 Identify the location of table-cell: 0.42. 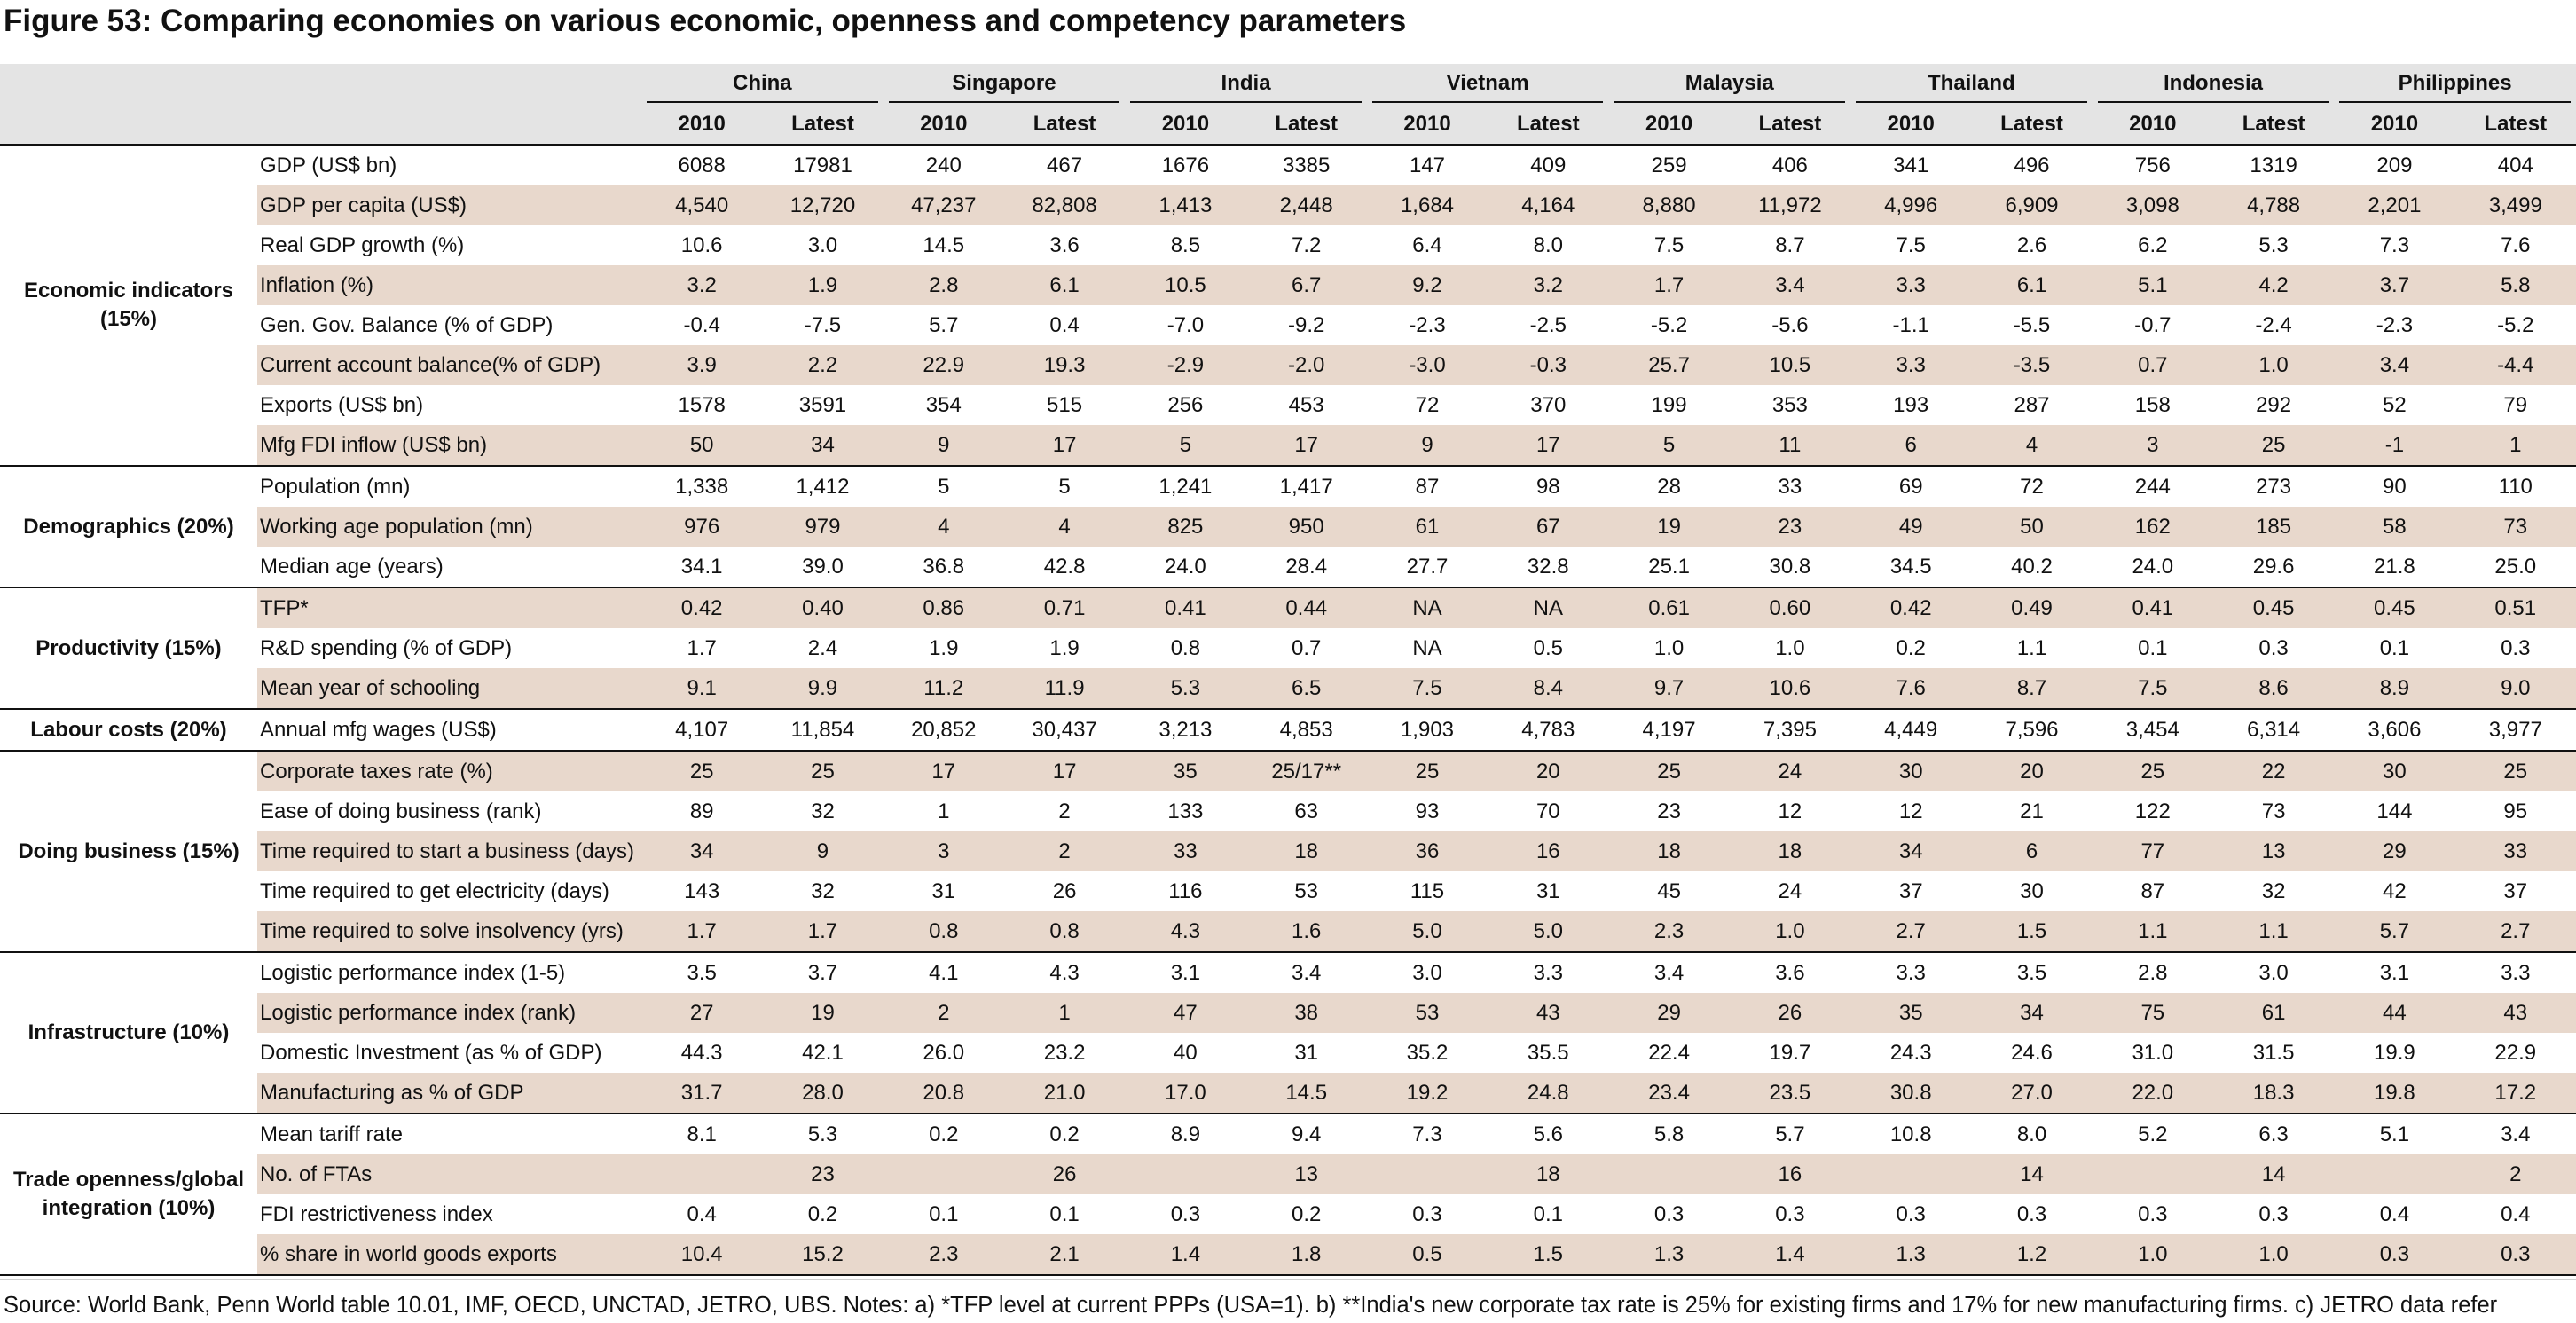
(702, 607).